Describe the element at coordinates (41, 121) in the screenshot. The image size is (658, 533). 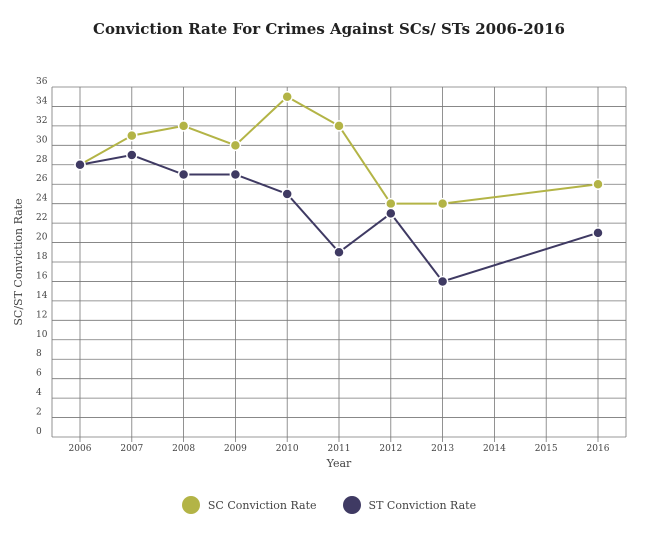
I see `y-tick-label: 32` at that location.